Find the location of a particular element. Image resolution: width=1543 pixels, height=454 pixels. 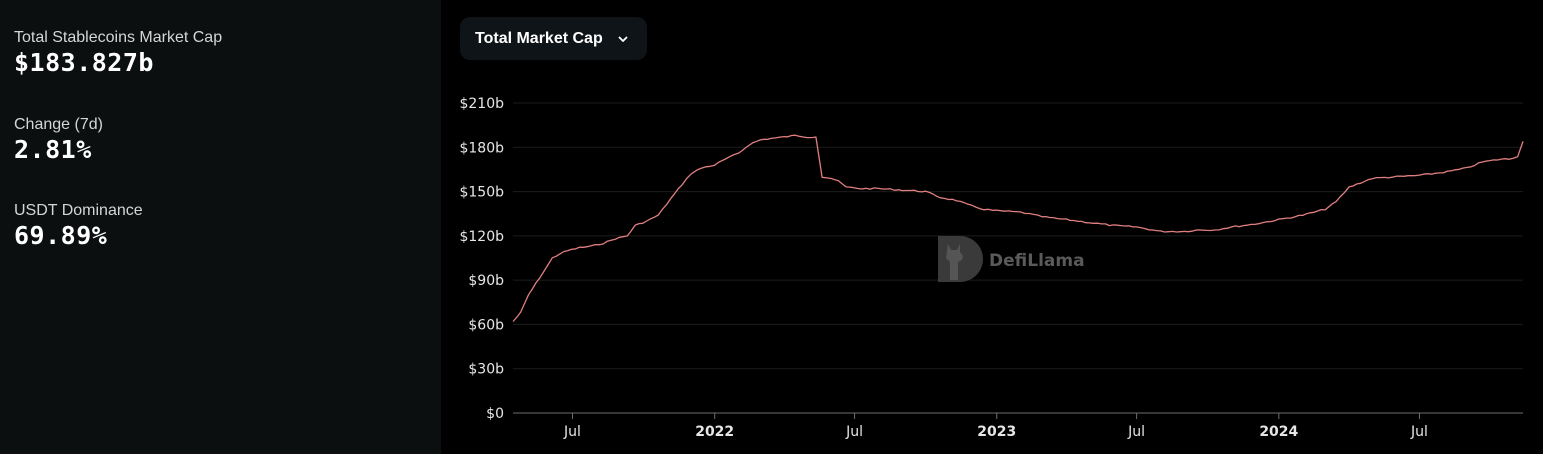

llama-logo-icon is located at coordinates (960, 259).